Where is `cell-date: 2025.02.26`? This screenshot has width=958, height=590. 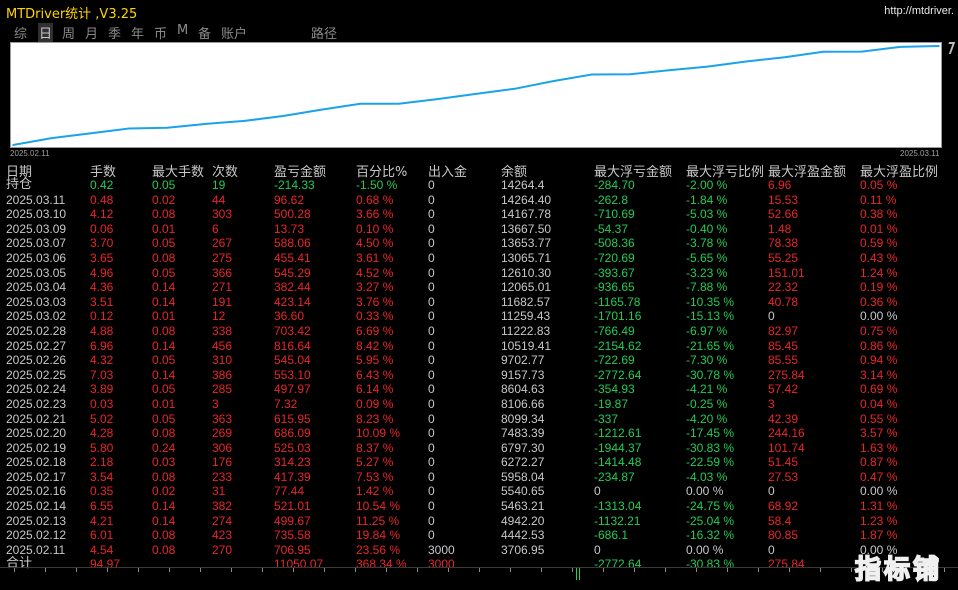
cell-date: 2025.02.26 is located at coordinates (36, 360).